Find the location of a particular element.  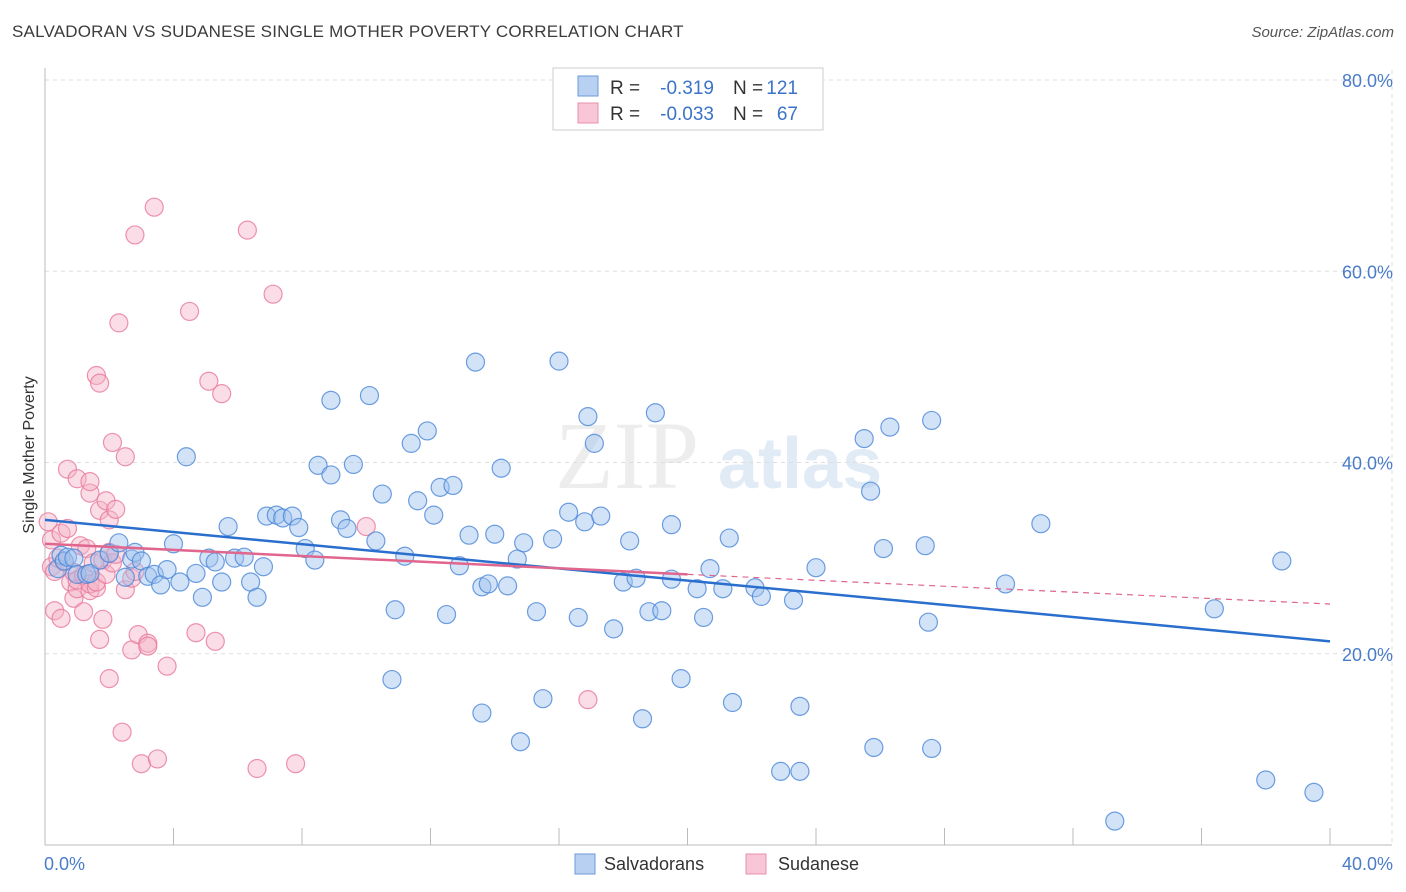

trend-line-sudanese-extension is located at coordinates (1009, 589).